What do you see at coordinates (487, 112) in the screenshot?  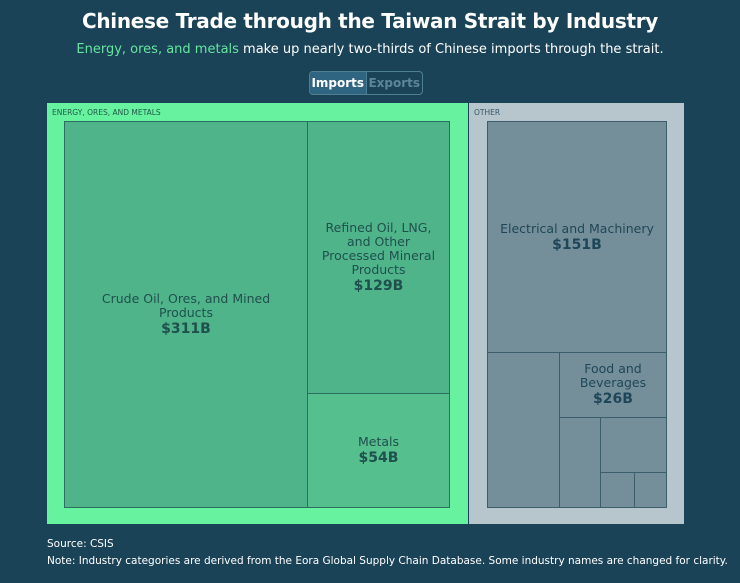 I see `other-group-label: OTHER` at bounding box center [487, 112].